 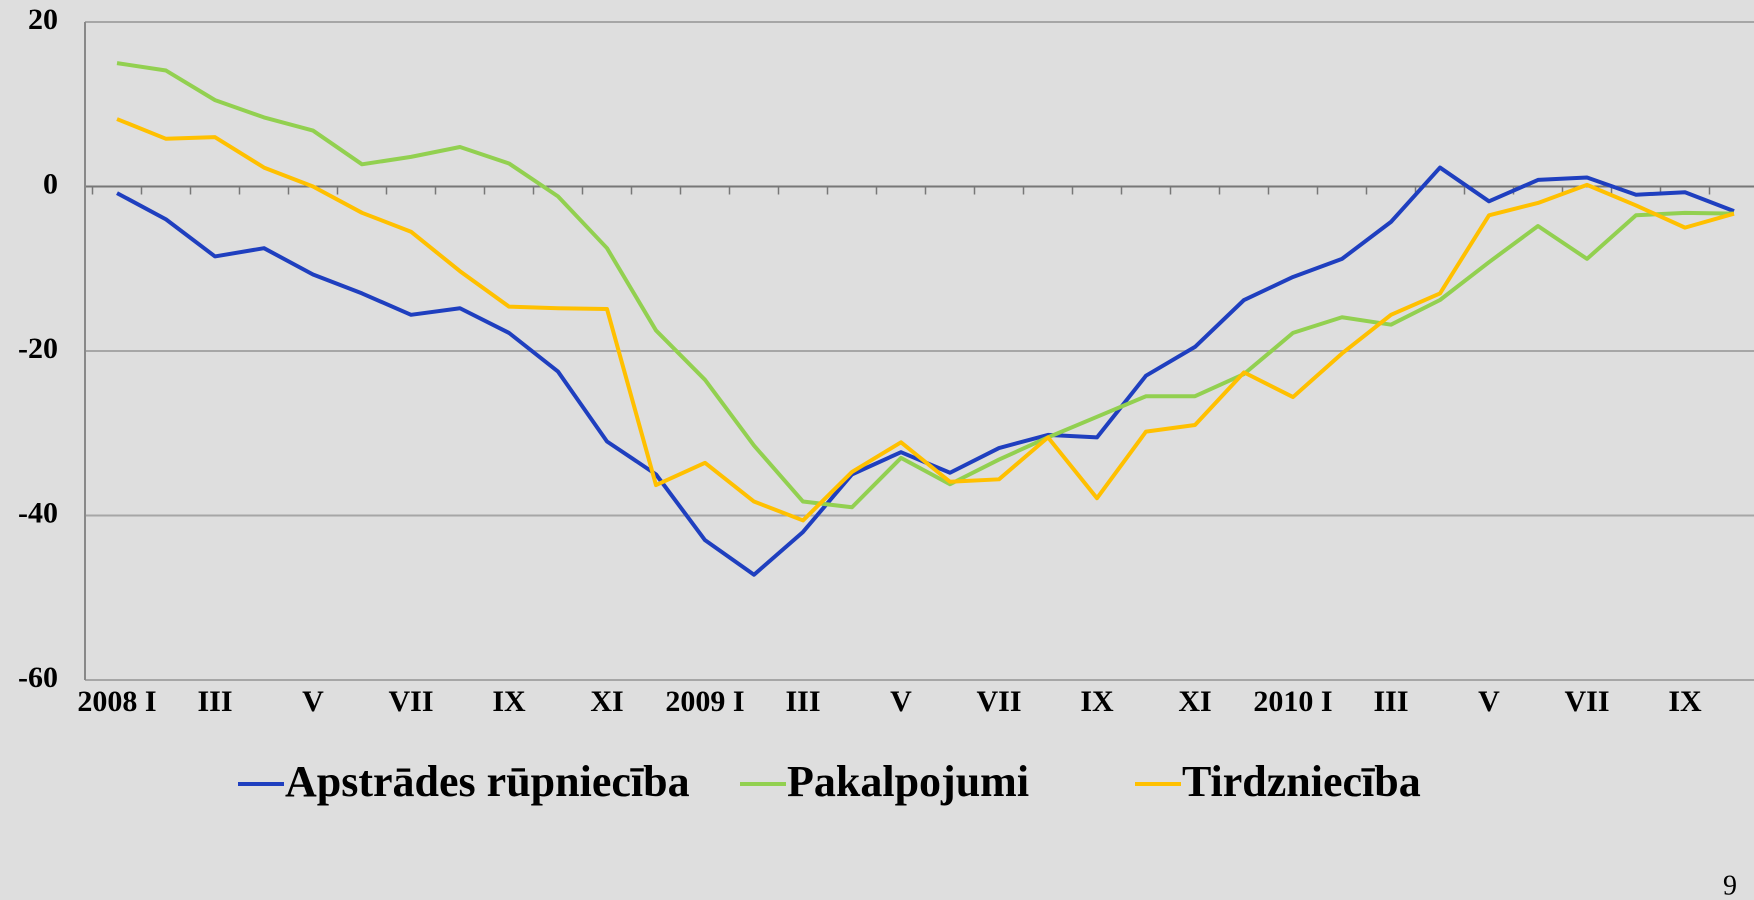 What do you see at coordinates (38, 512) in the screenshot?
I see `y-tick-label: -40` at bounding box center [38, 512].